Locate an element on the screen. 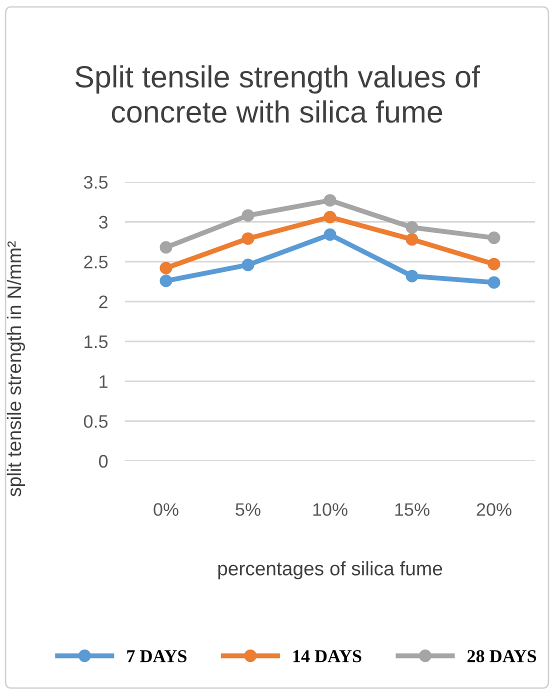 The width and height of the screenshot is (554, 695). legend-label: 28 DAYS is located at coordinates (502, 656).